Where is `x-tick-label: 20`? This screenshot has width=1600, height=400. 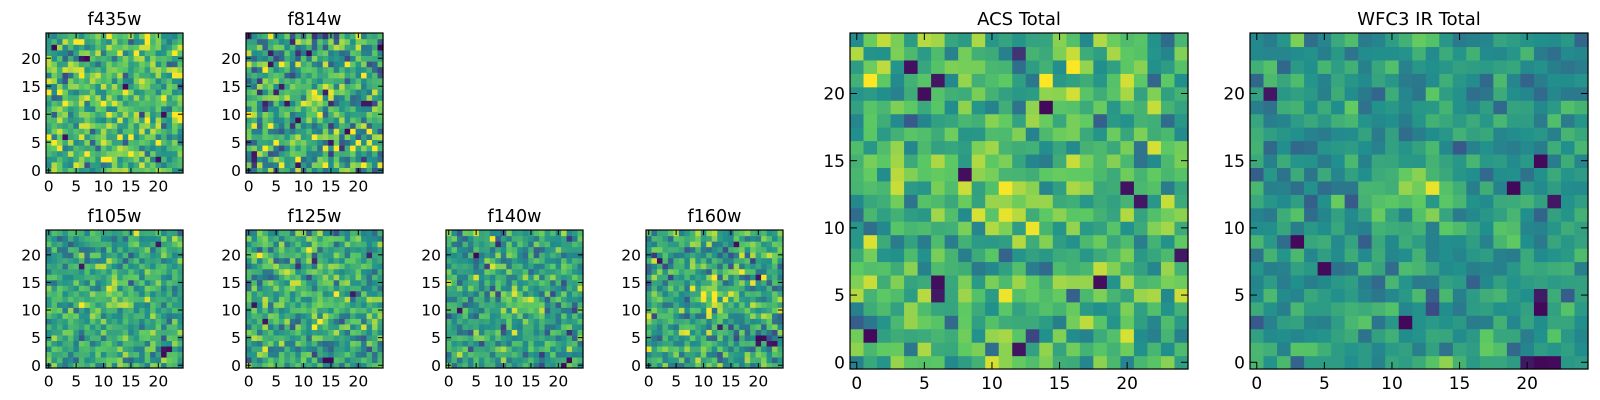 x-tick-label: 20 is located at coordinates (158, 382).